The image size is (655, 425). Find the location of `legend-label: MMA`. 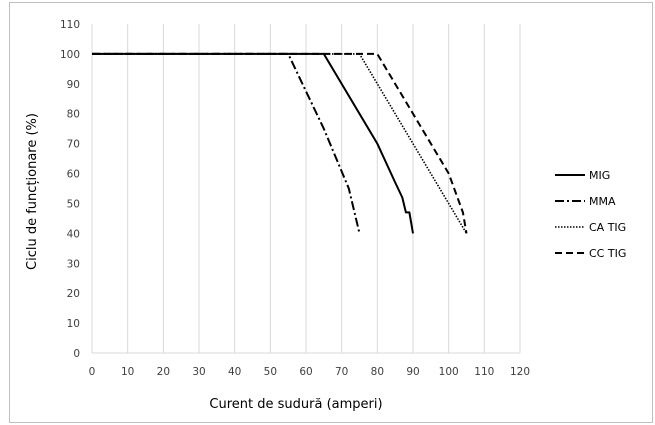

legend-label: MMA is located at coordinates (602, 201).